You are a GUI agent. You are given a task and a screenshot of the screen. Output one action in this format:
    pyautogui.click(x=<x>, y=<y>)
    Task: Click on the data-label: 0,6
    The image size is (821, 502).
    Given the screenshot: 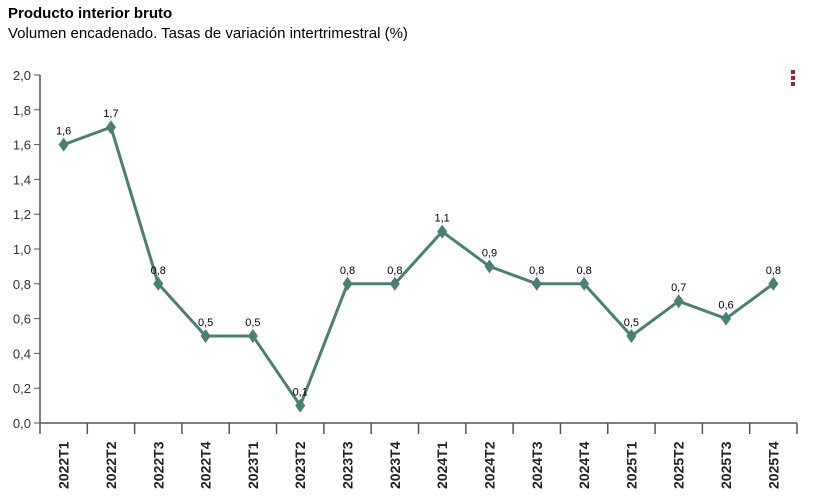 What is the action you would take?
    pyautogui.click(x=725, y=306)
    